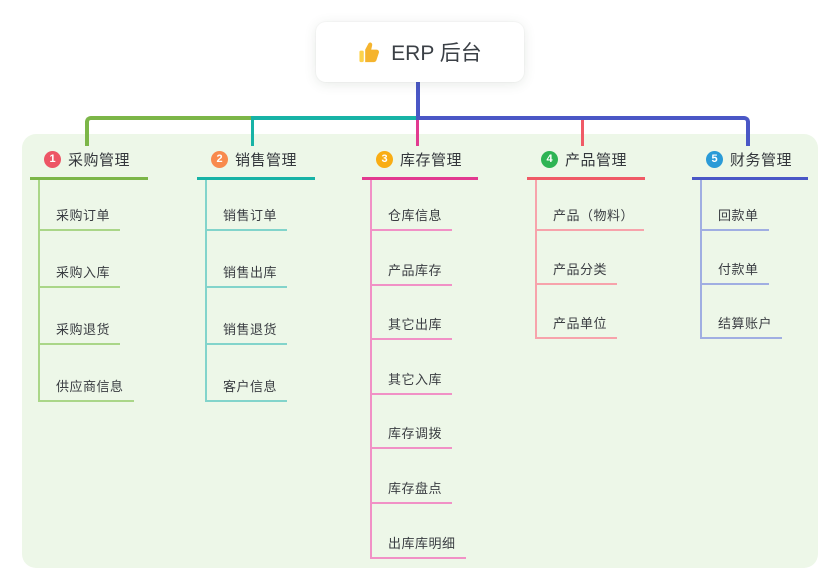  Describe the element at coordinates (412, 436) in the screenshot. I see `child-label: 库存调拨` at that location.